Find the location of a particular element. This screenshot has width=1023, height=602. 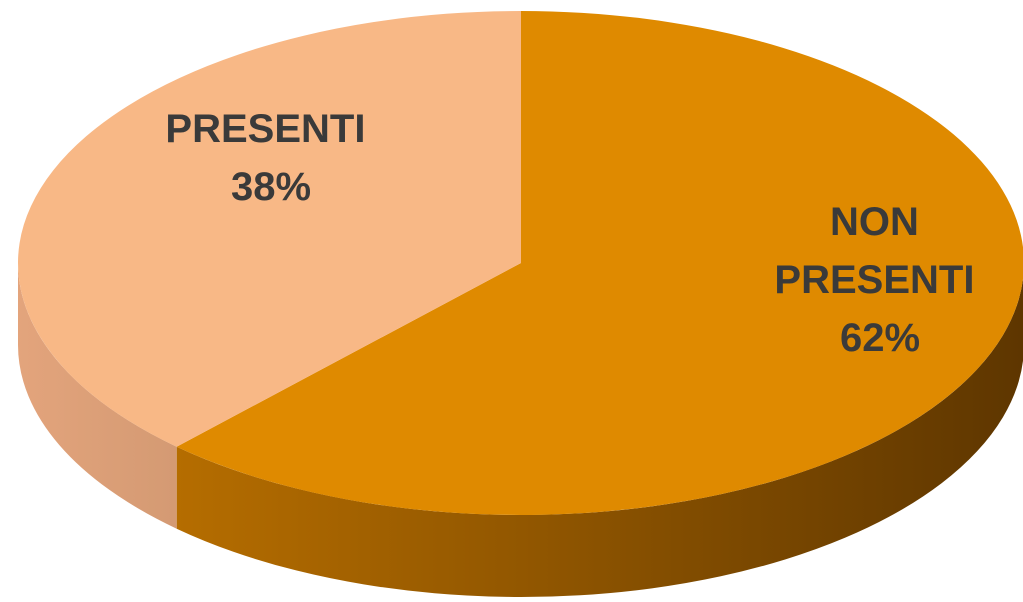

label-line: NON is located at coordinates (874, 222).